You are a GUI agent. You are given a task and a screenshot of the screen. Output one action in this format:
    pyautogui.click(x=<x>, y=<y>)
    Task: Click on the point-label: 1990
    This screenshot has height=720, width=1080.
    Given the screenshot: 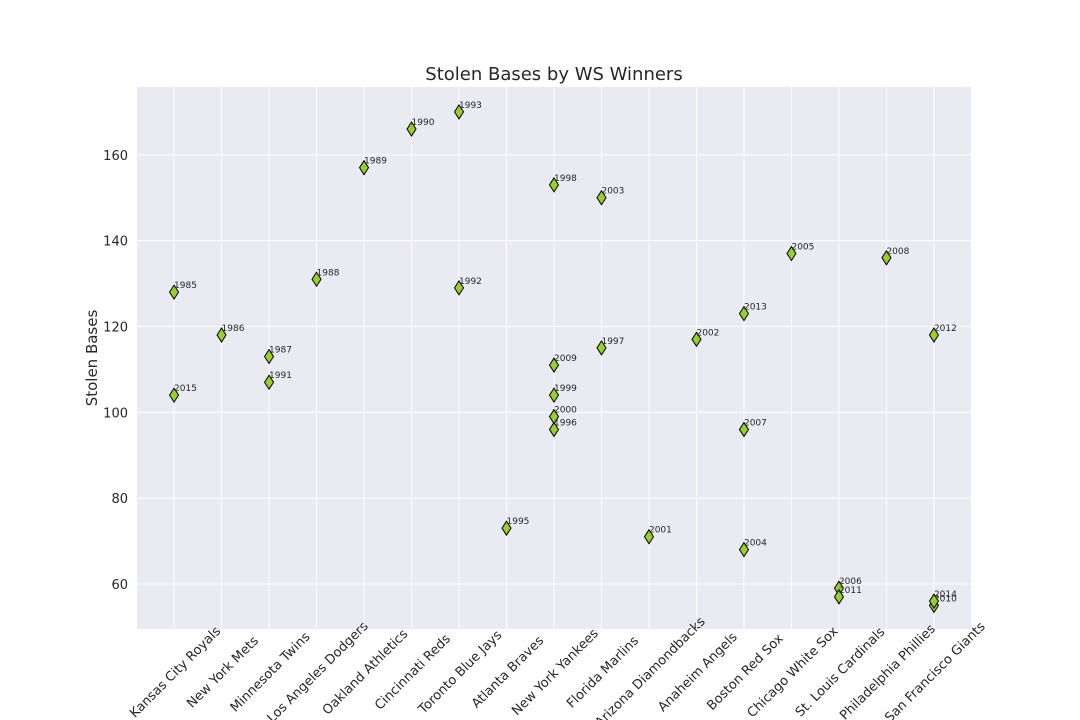 What is the action you would take?
    pyautogui.click(x=423, y=123)
    